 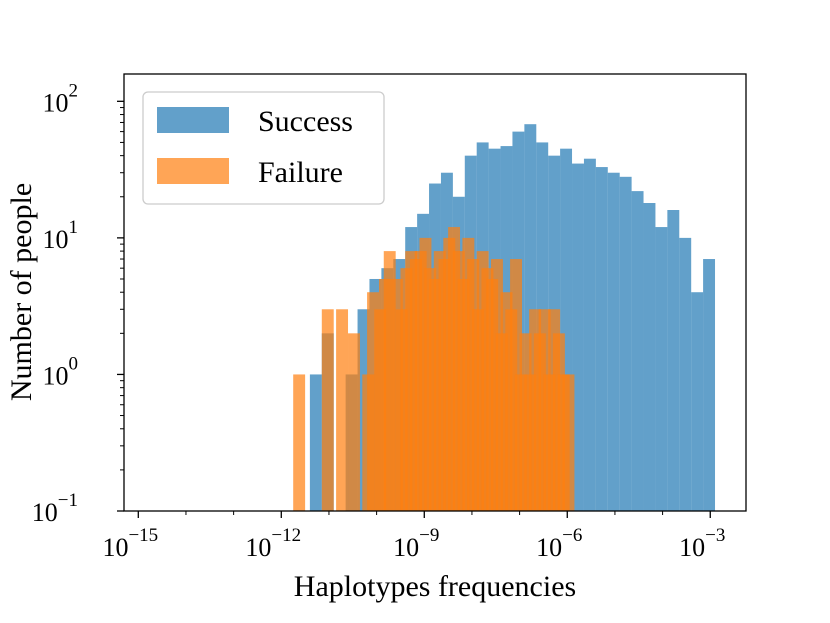 What do you see at coordinates (702, 543) in the screenshot?
I see `x-tick-label: 10⁻³` at bounding box center [702, 543].